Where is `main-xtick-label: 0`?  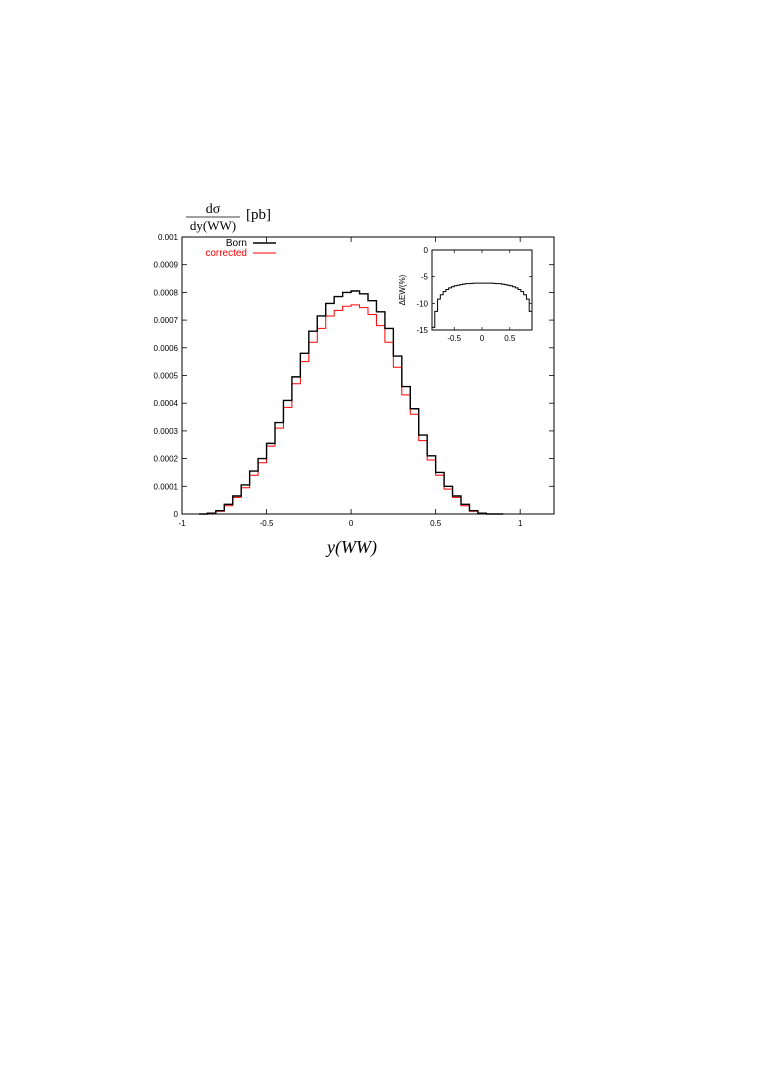 main-xtick-label: 0 is located at coordinates (351, 523).